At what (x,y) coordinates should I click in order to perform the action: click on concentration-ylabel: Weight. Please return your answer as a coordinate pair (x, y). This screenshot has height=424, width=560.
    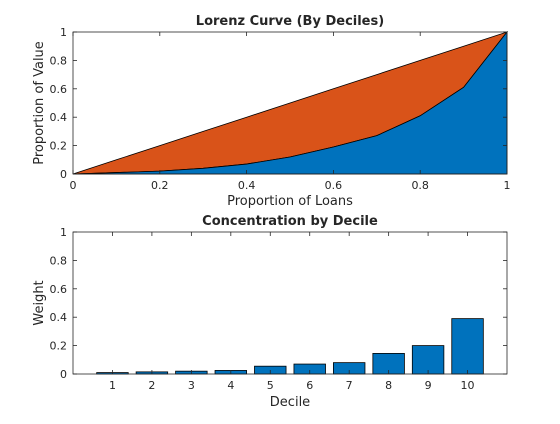
    Looking at the image, I should click on (39, 302).